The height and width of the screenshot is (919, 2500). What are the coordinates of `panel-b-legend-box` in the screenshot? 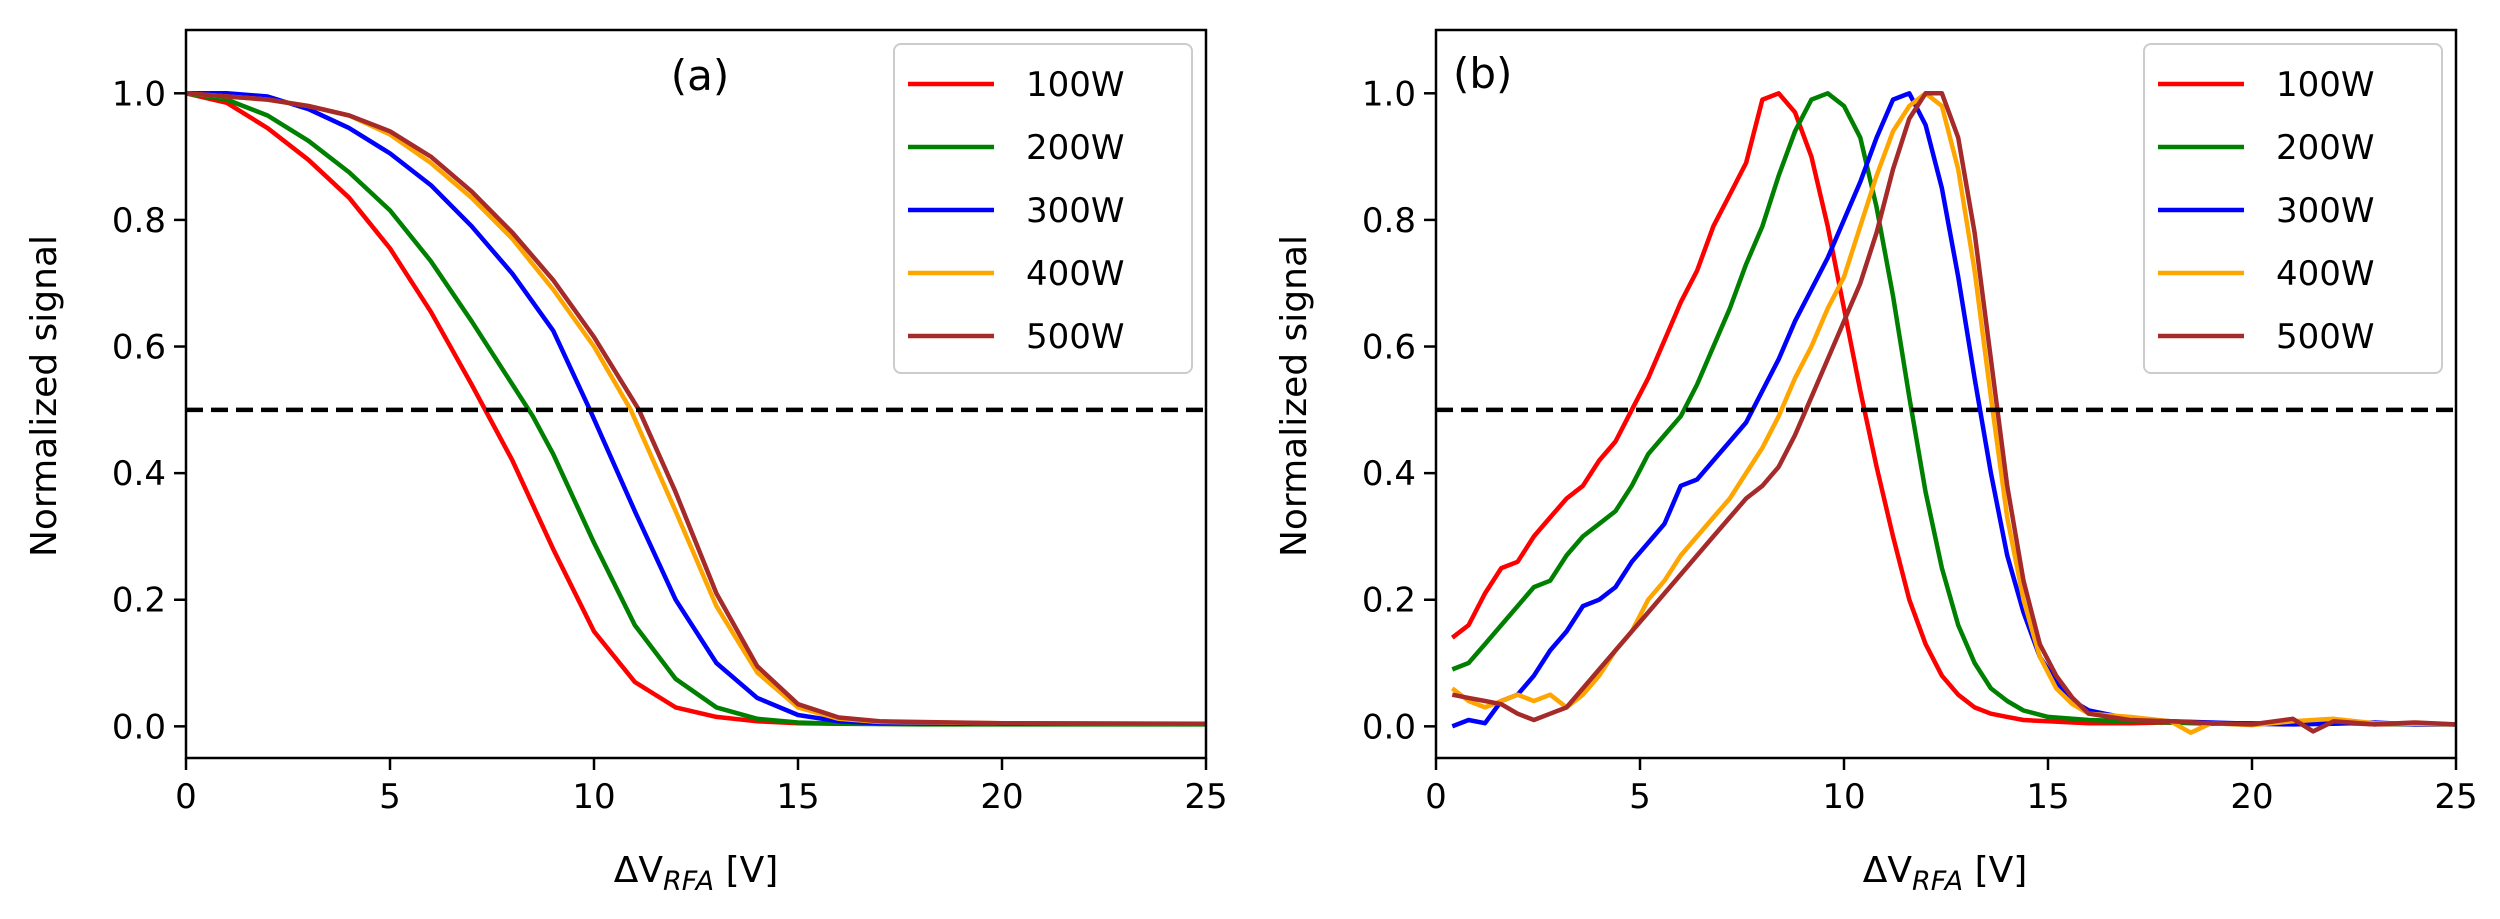 It's located at (2293, 208).